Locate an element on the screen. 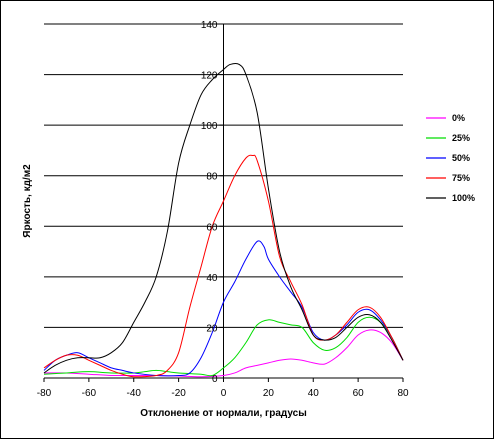  x-axis-title: Отклонение от нормали, градусы is located at coordinates (223, 413).